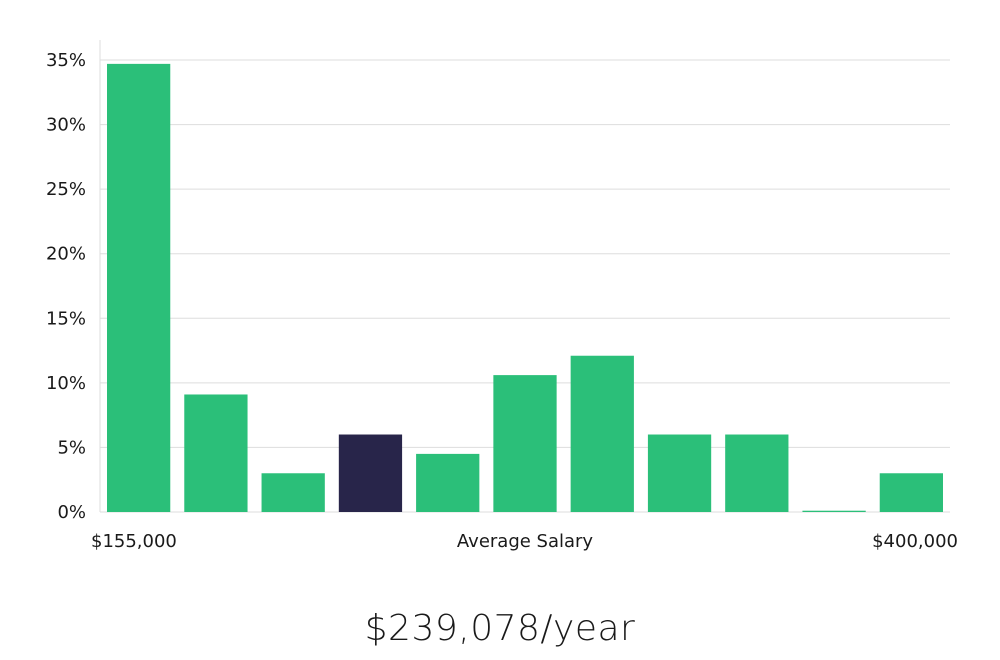 Image resolution: width=1000 pixels, height=660 pixels. I want to click on x-axis-title: Average Salary, so click(525, 541).